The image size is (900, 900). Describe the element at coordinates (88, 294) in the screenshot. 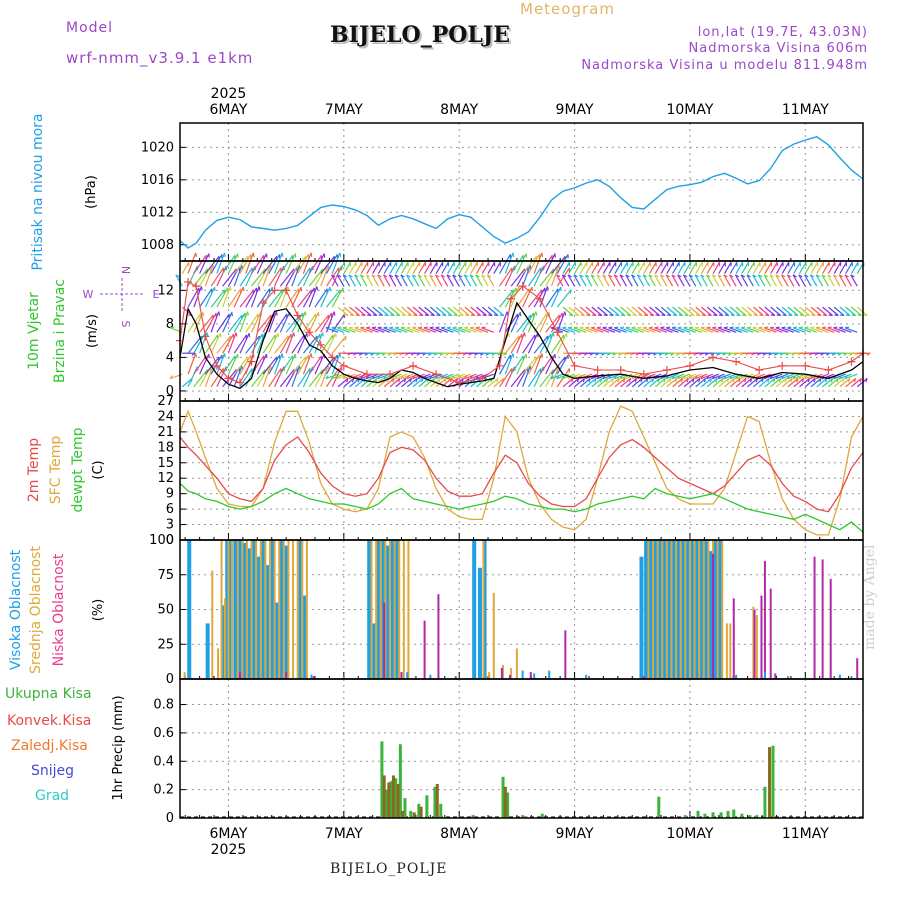

I see `compass-w: W` at that location.